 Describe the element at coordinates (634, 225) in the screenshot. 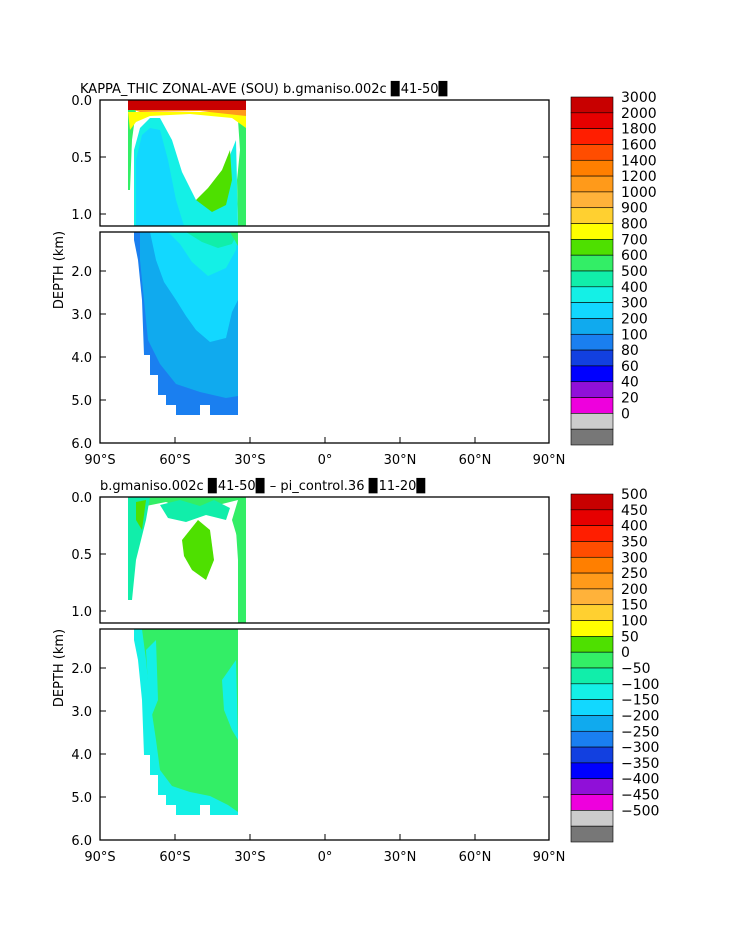

I see `colorbar-label: 800` at that location.